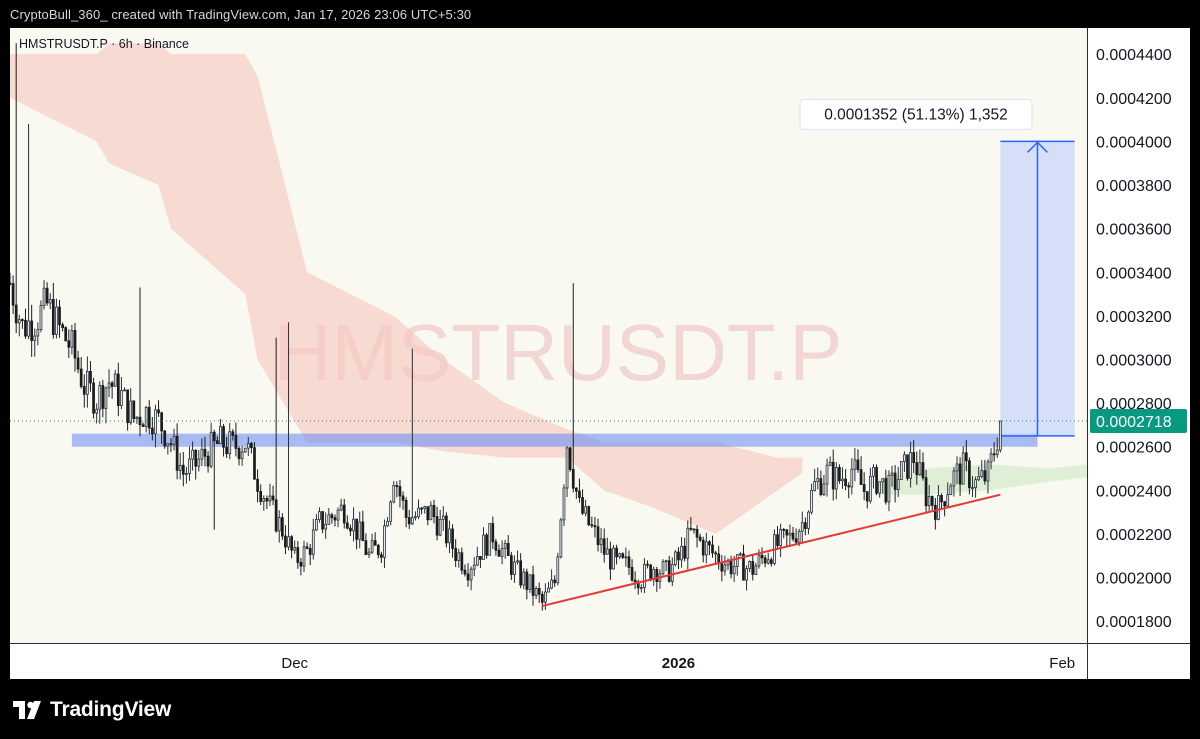  Describe the element at coordinates (104, 44) in the screenshot. I see `symbol-label: HMSTRUSDT.P · 6h · Binance` at that location.